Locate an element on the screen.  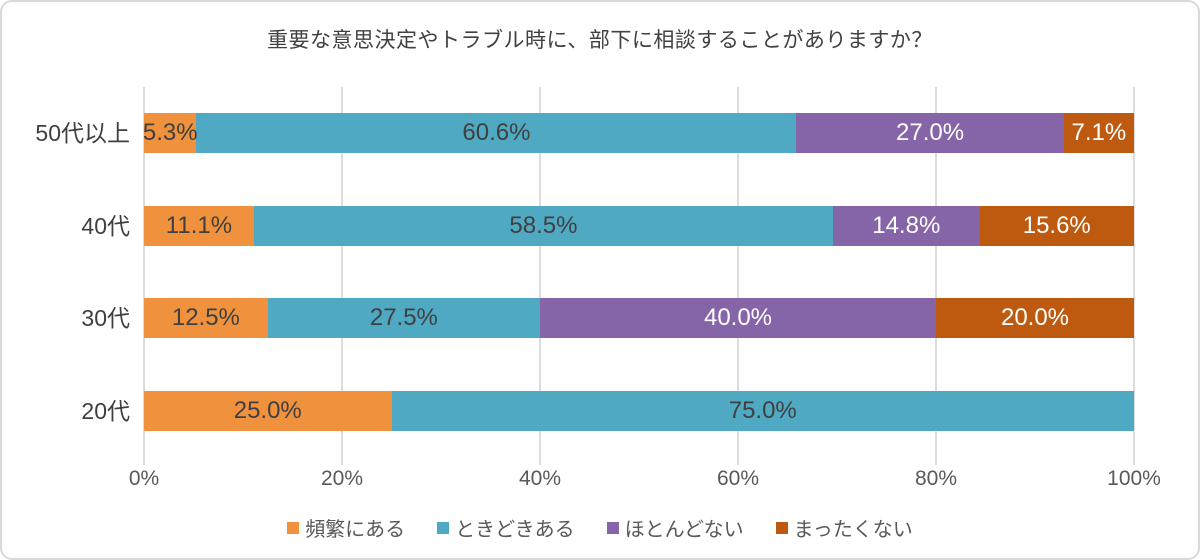
bar-segment: 60.6% is located at coordinates (496, 133).